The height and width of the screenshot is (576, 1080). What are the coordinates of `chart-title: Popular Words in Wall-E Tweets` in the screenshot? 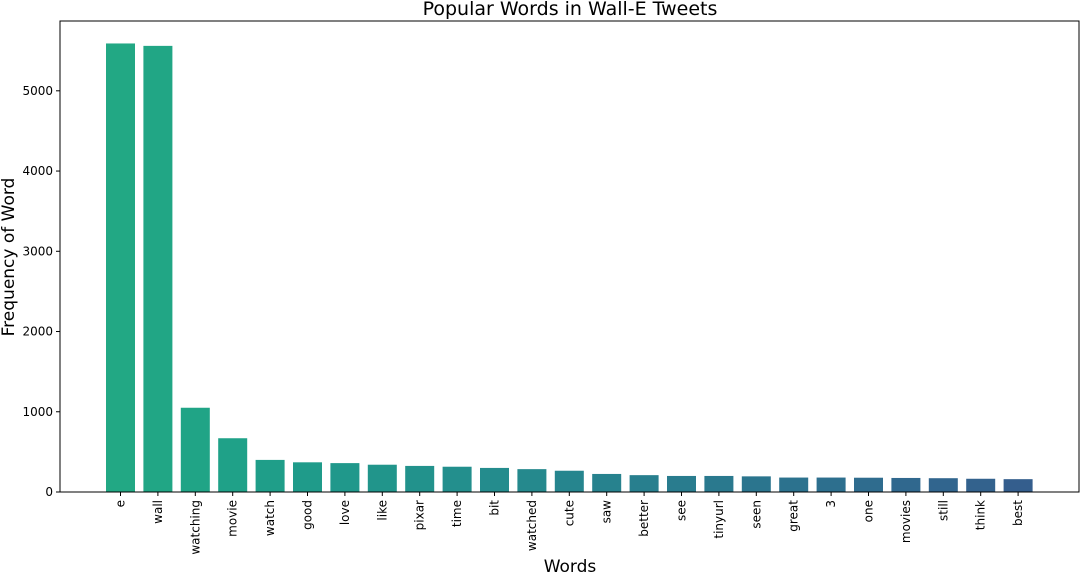 It's located at (570, 10).